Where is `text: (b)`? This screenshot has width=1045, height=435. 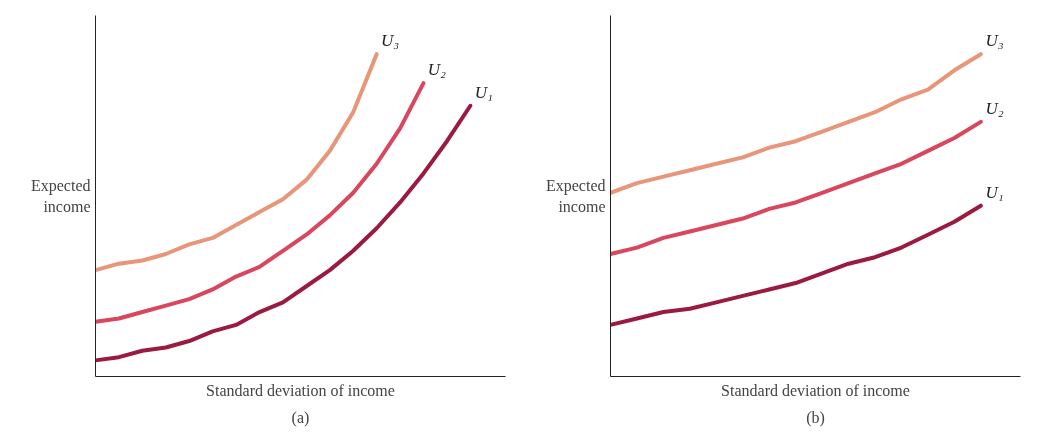
text: (b) is located at coordinates (815, 417).